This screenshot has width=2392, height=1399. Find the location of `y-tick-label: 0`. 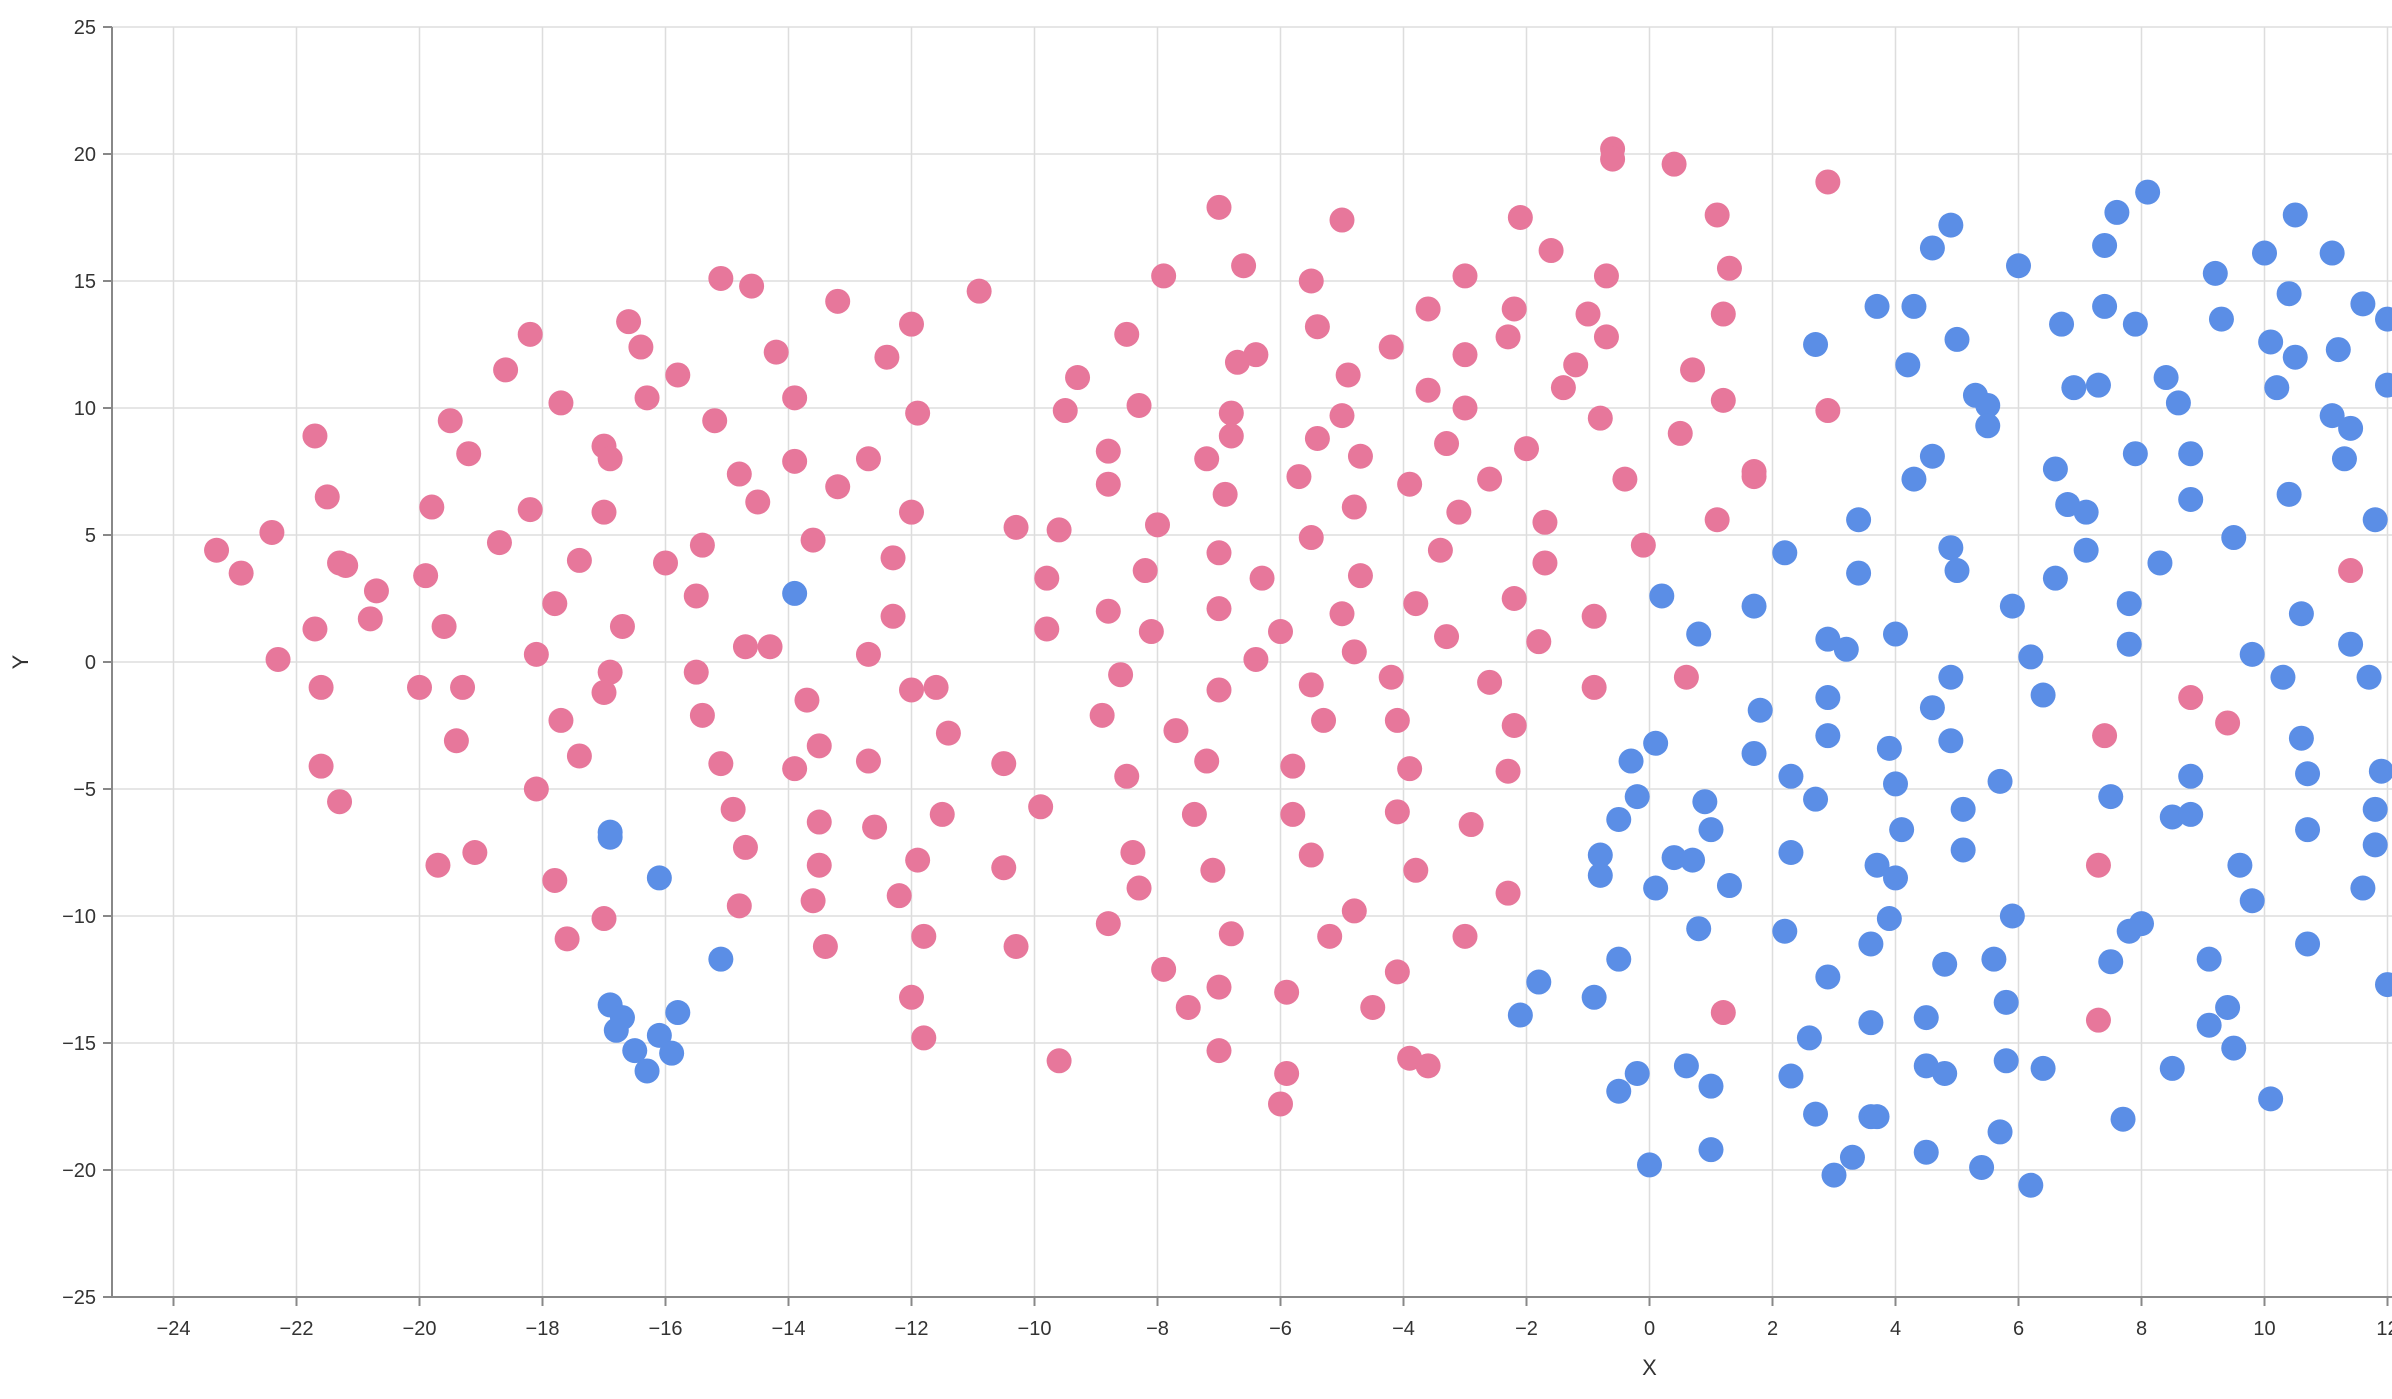

y-tick-label: 0 is located at coordinates (90, 663).